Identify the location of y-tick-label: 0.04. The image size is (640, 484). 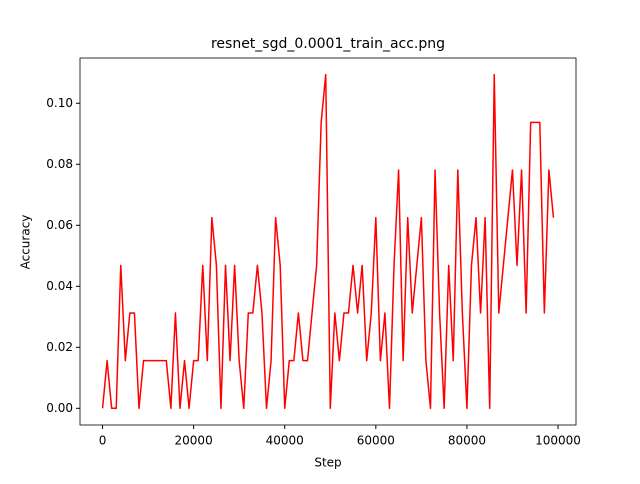
(59, 286).